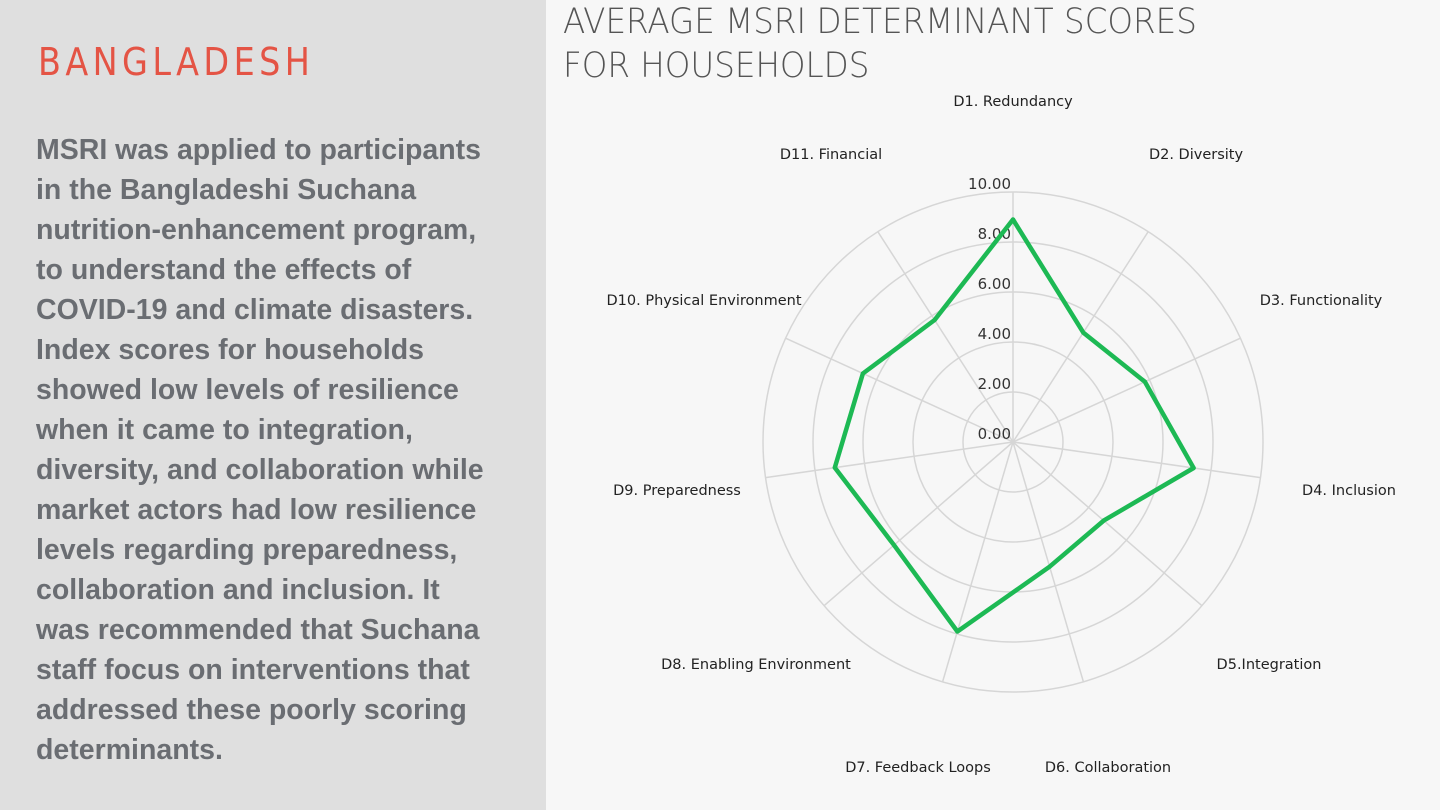 This screenshot has width=1440, height=810. What do you see at coordinates (994, 384) in the screenshot?
I see `radial-tick-label: 2.00` at bounding box center [994, 384].